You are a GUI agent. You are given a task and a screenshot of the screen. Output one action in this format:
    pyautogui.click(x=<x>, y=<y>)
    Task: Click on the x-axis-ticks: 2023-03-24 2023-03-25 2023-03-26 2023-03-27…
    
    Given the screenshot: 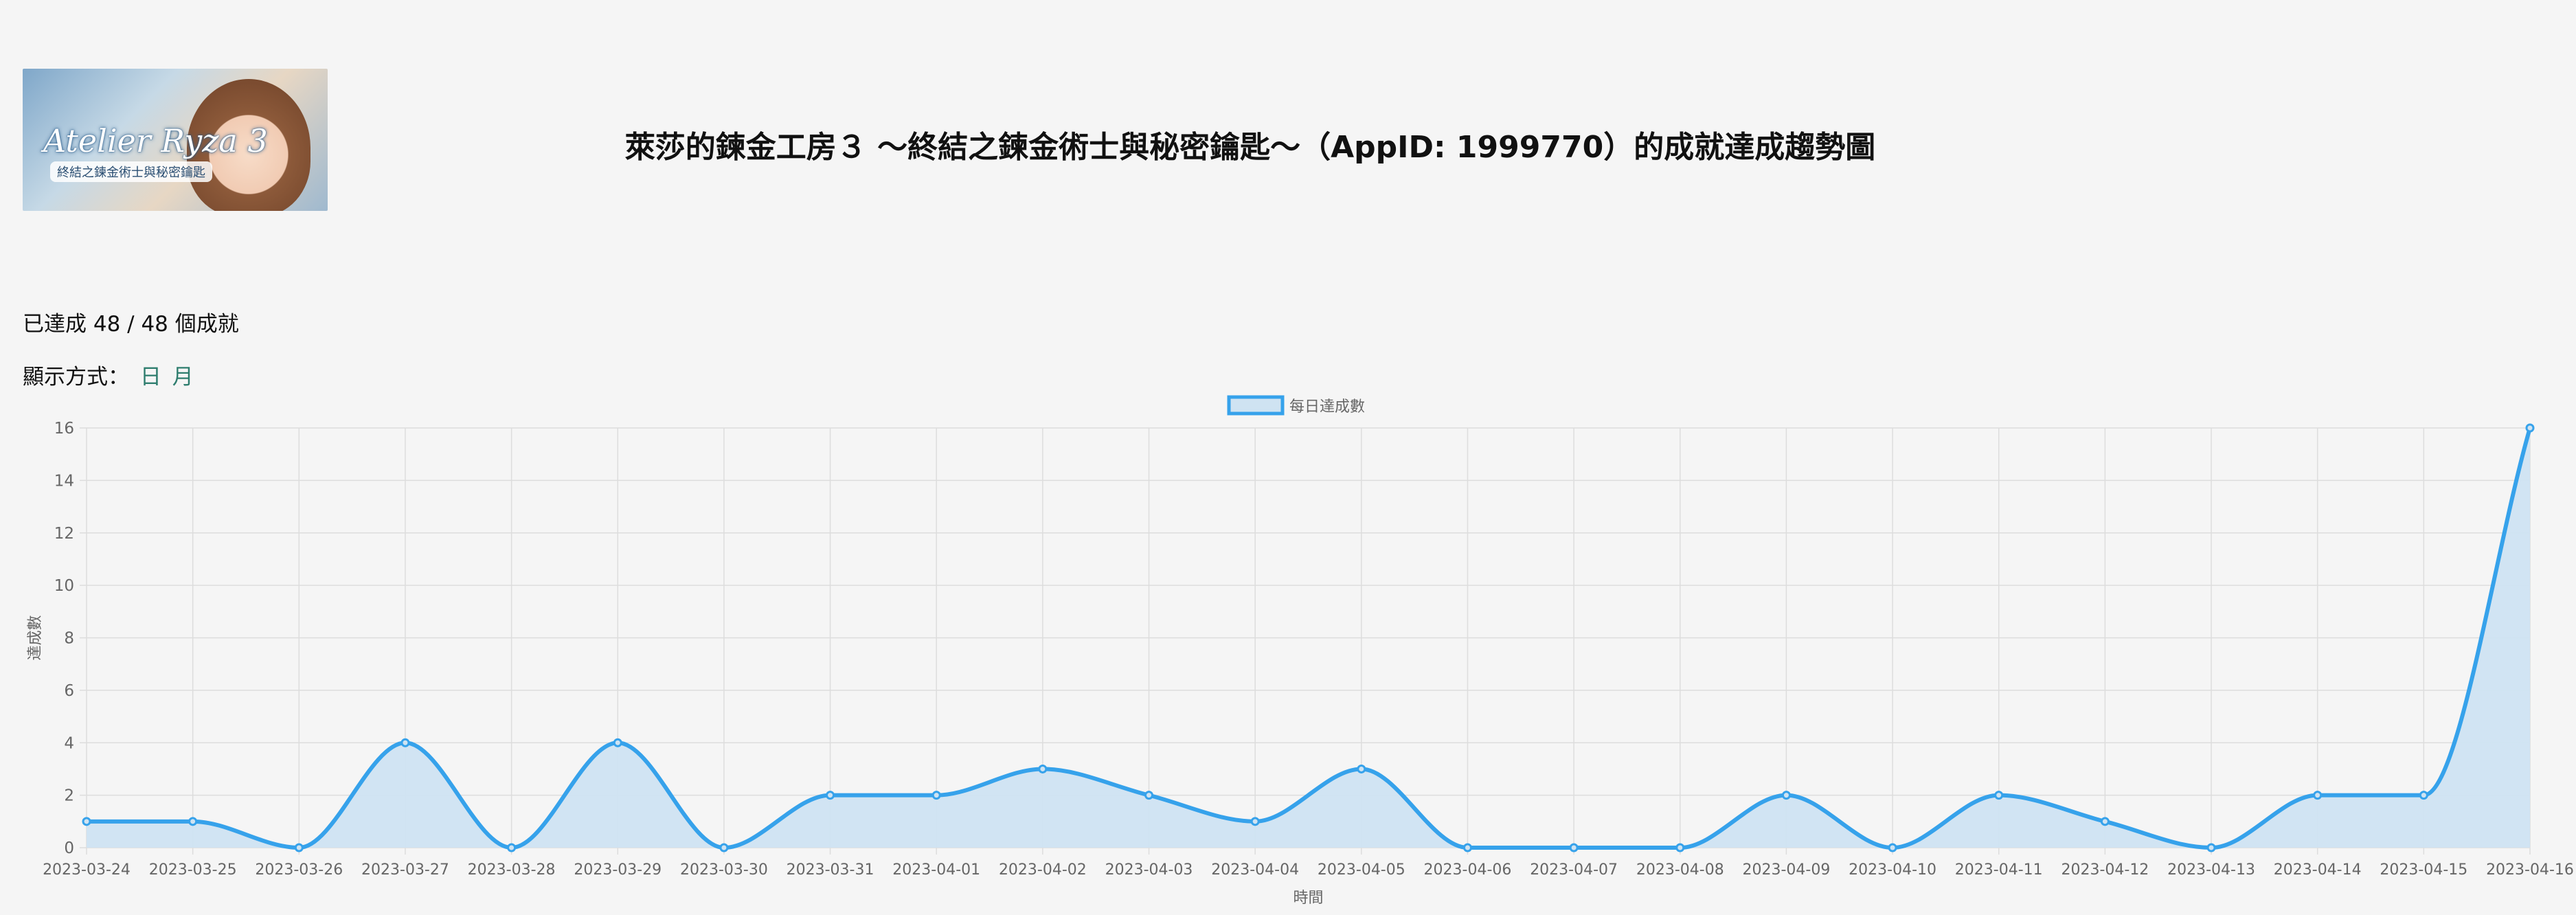 What is the action you would take?
    pyautogui.click(x=1308, y=870)
    